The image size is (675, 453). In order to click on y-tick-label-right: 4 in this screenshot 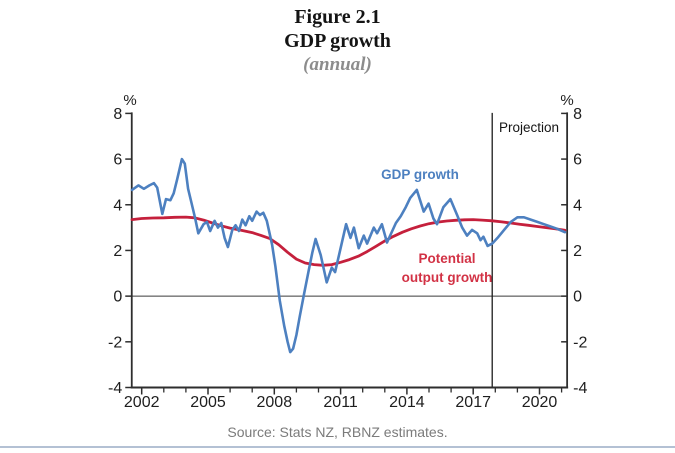, I will do `click(577, 205)`.